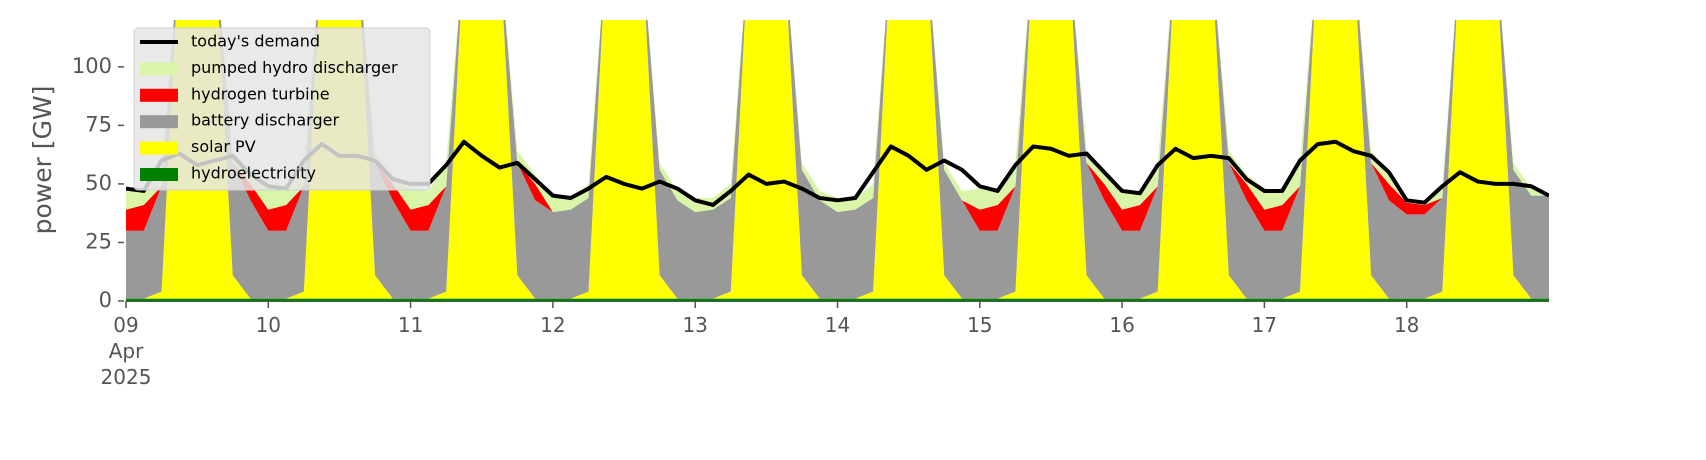 This screenshot has height=460, width=1706. What do you see at coordinates (1122, 325) in the screenshot?
I see `x-tick-label: 16` at bounding box center [1122, 325].